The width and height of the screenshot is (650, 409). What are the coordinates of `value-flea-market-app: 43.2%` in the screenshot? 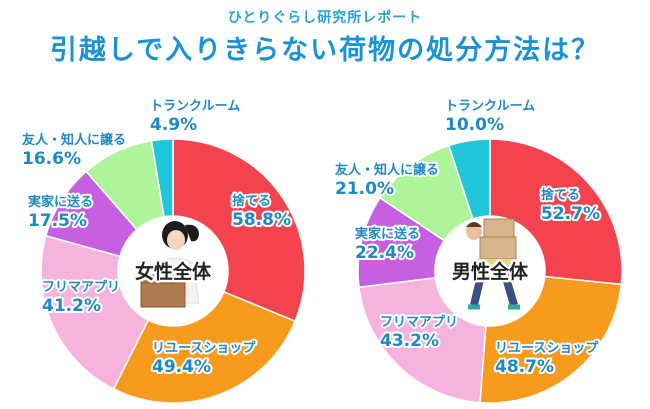 It's located at (409, 341).